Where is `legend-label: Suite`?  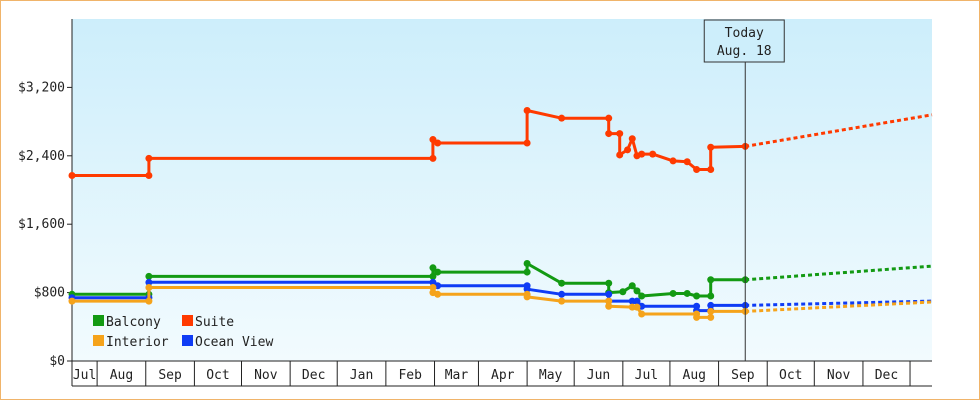 legend-label: Suite is located at coordinates (214, 322).